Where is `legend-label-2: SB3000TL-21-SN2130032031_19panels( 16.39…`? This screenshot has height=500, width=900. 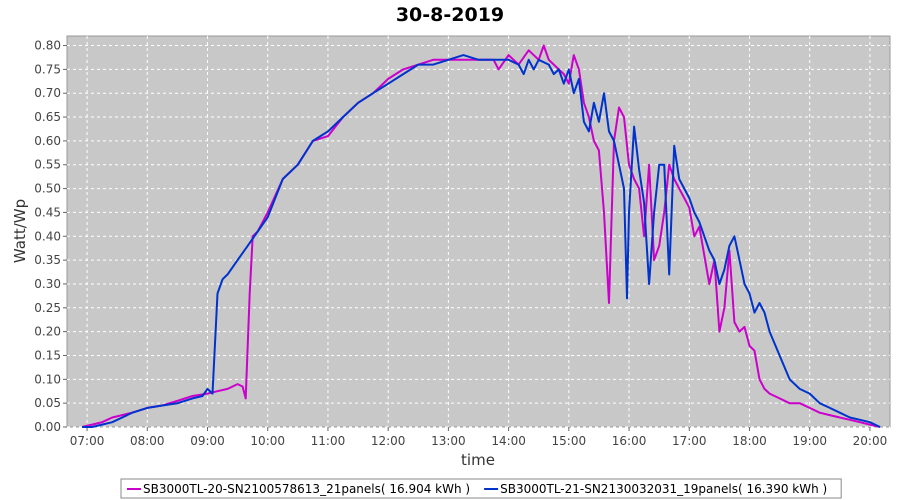
legend-label-2: SB3000TL-21-SN2130032031_19panels( 16.39… is located at coordinates (663, 489).